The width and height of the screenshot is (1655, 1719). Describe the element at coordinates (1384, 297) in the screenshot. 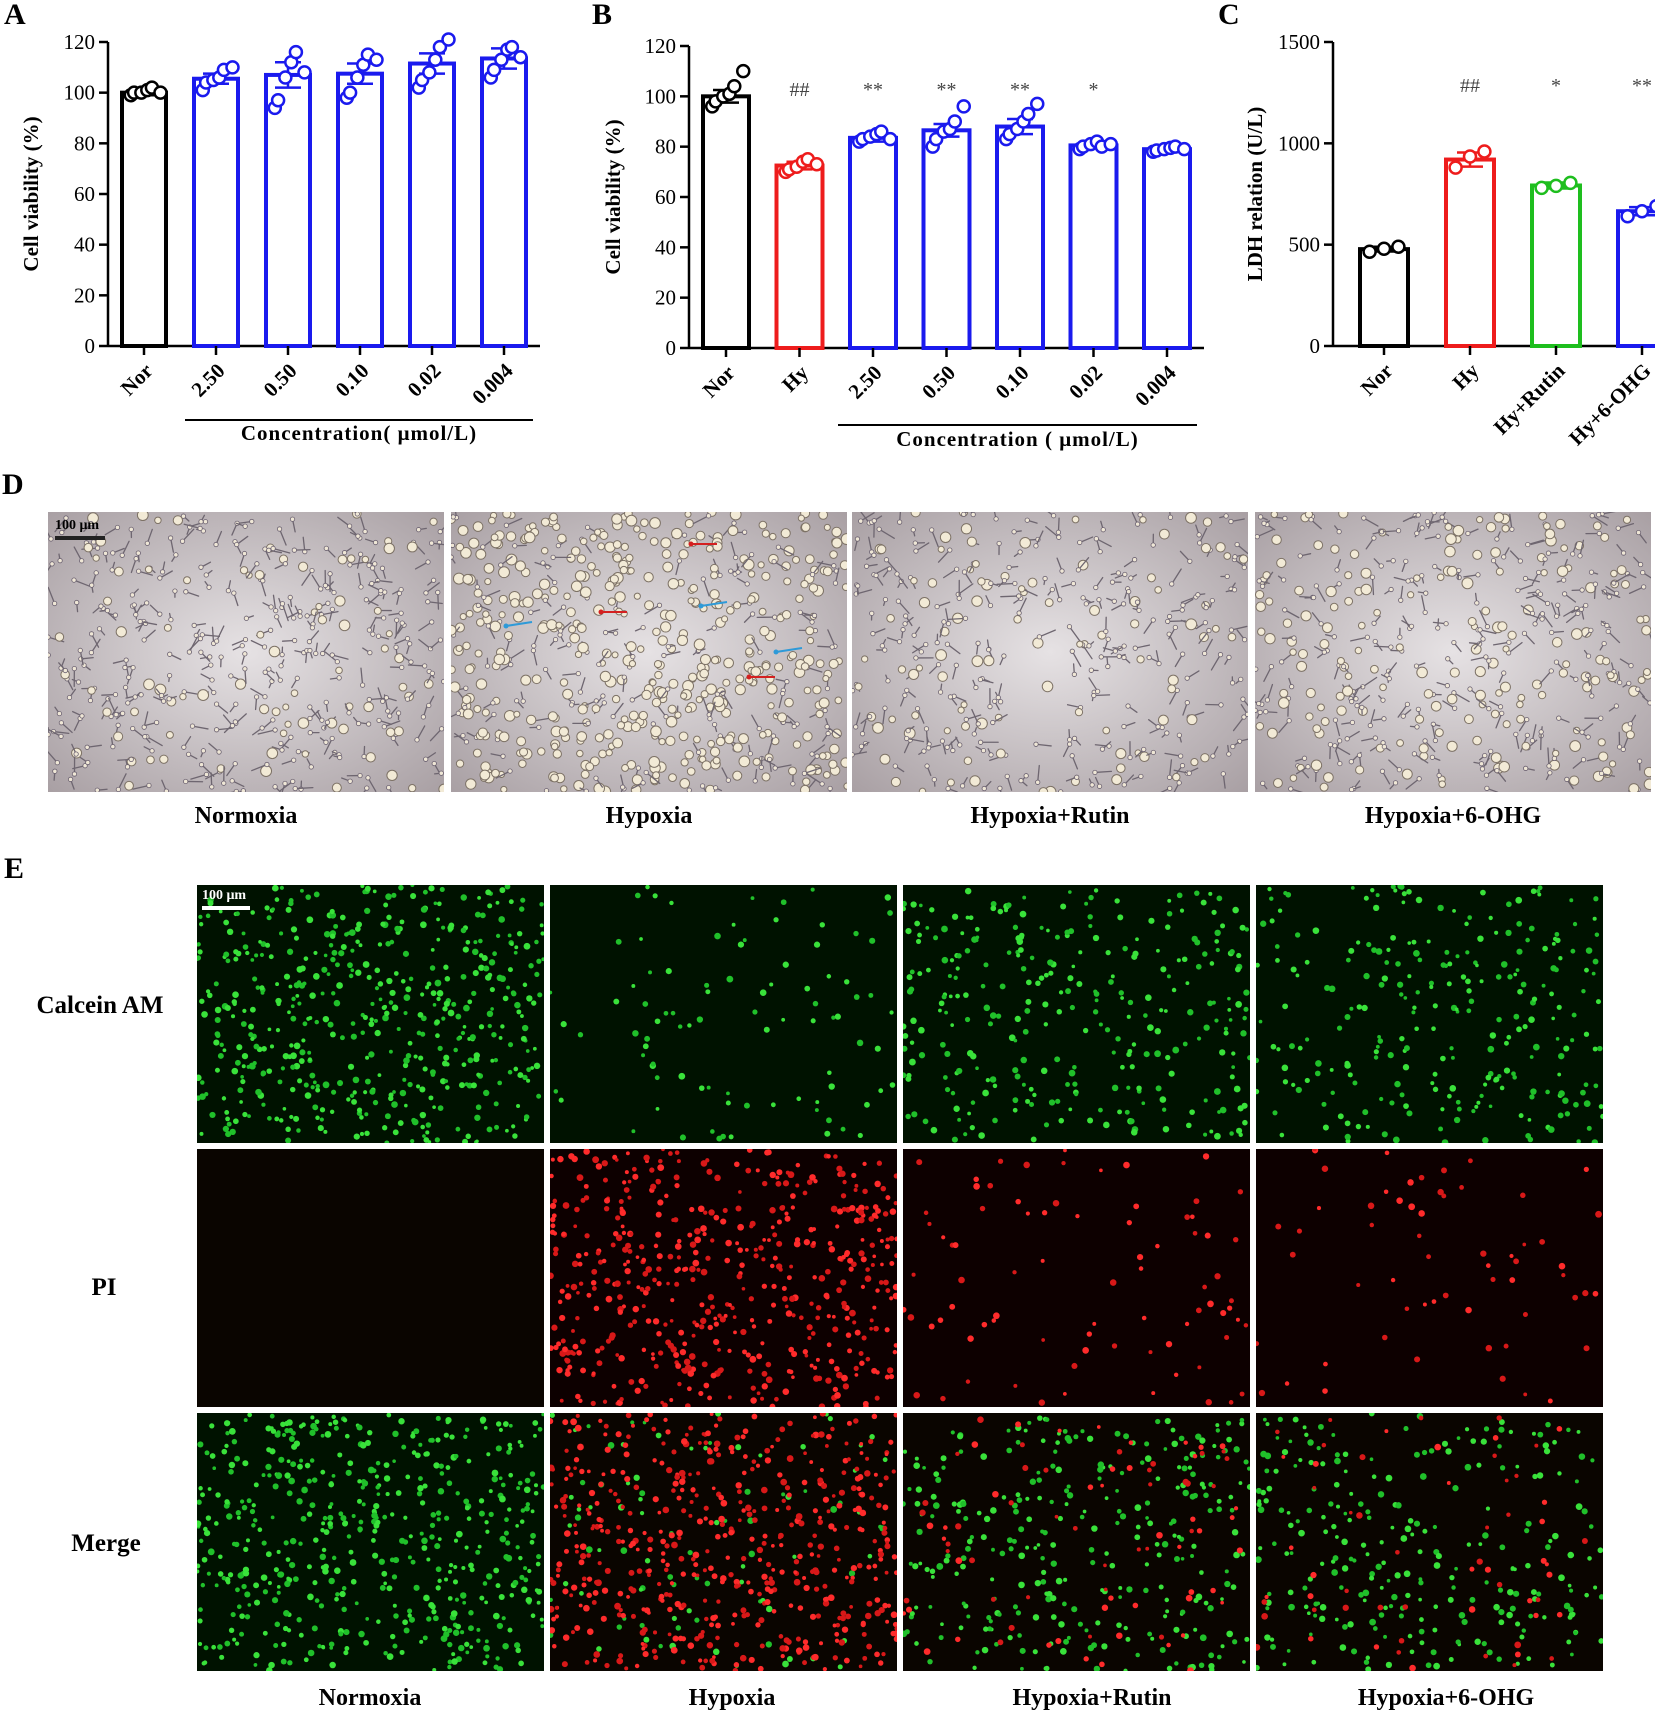

I see `bar-Nor` at that location.